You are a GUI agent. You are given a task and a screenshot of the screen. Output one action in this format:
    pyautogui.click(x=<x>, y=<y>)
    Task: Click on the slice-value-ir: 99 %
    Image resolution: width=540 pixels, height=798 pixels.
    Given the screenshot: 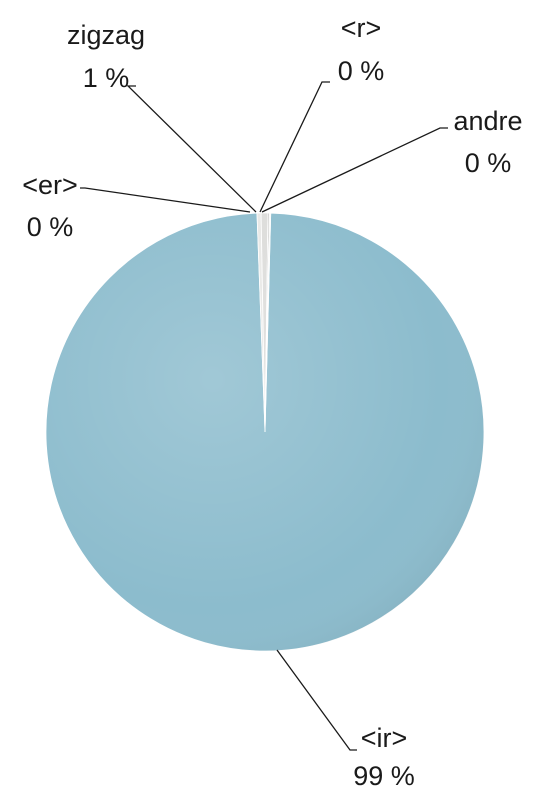 What is the action you would take?
    pyautogui.click(x=384, y=776)
    